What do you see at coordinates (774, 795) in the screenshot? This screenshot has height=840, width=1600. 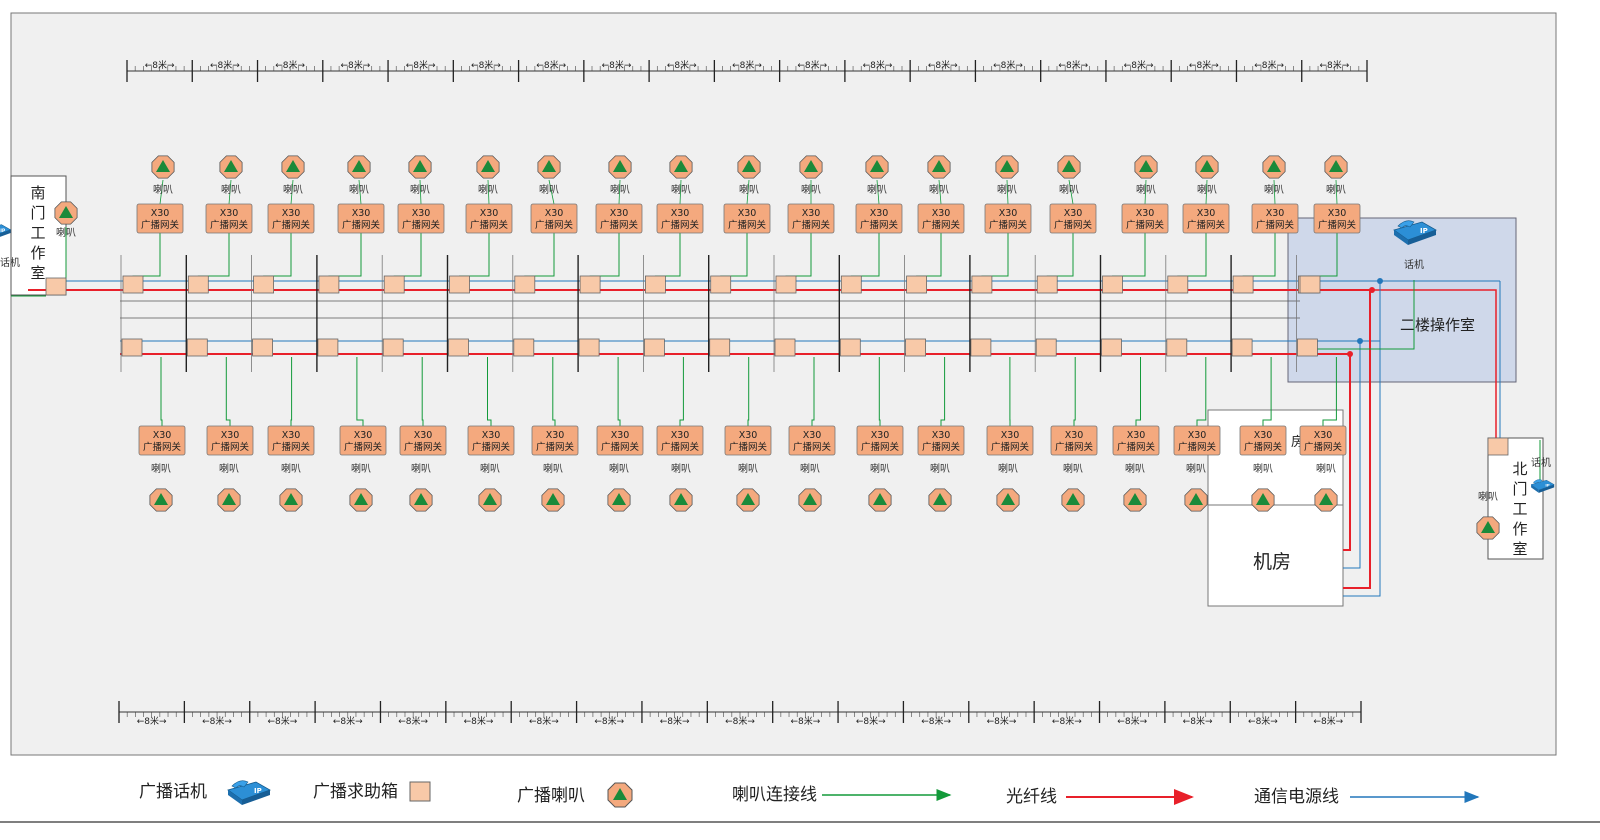 I see `legend-speaker-line-label: 喇叭连接线` at bounding box center [774, 795].